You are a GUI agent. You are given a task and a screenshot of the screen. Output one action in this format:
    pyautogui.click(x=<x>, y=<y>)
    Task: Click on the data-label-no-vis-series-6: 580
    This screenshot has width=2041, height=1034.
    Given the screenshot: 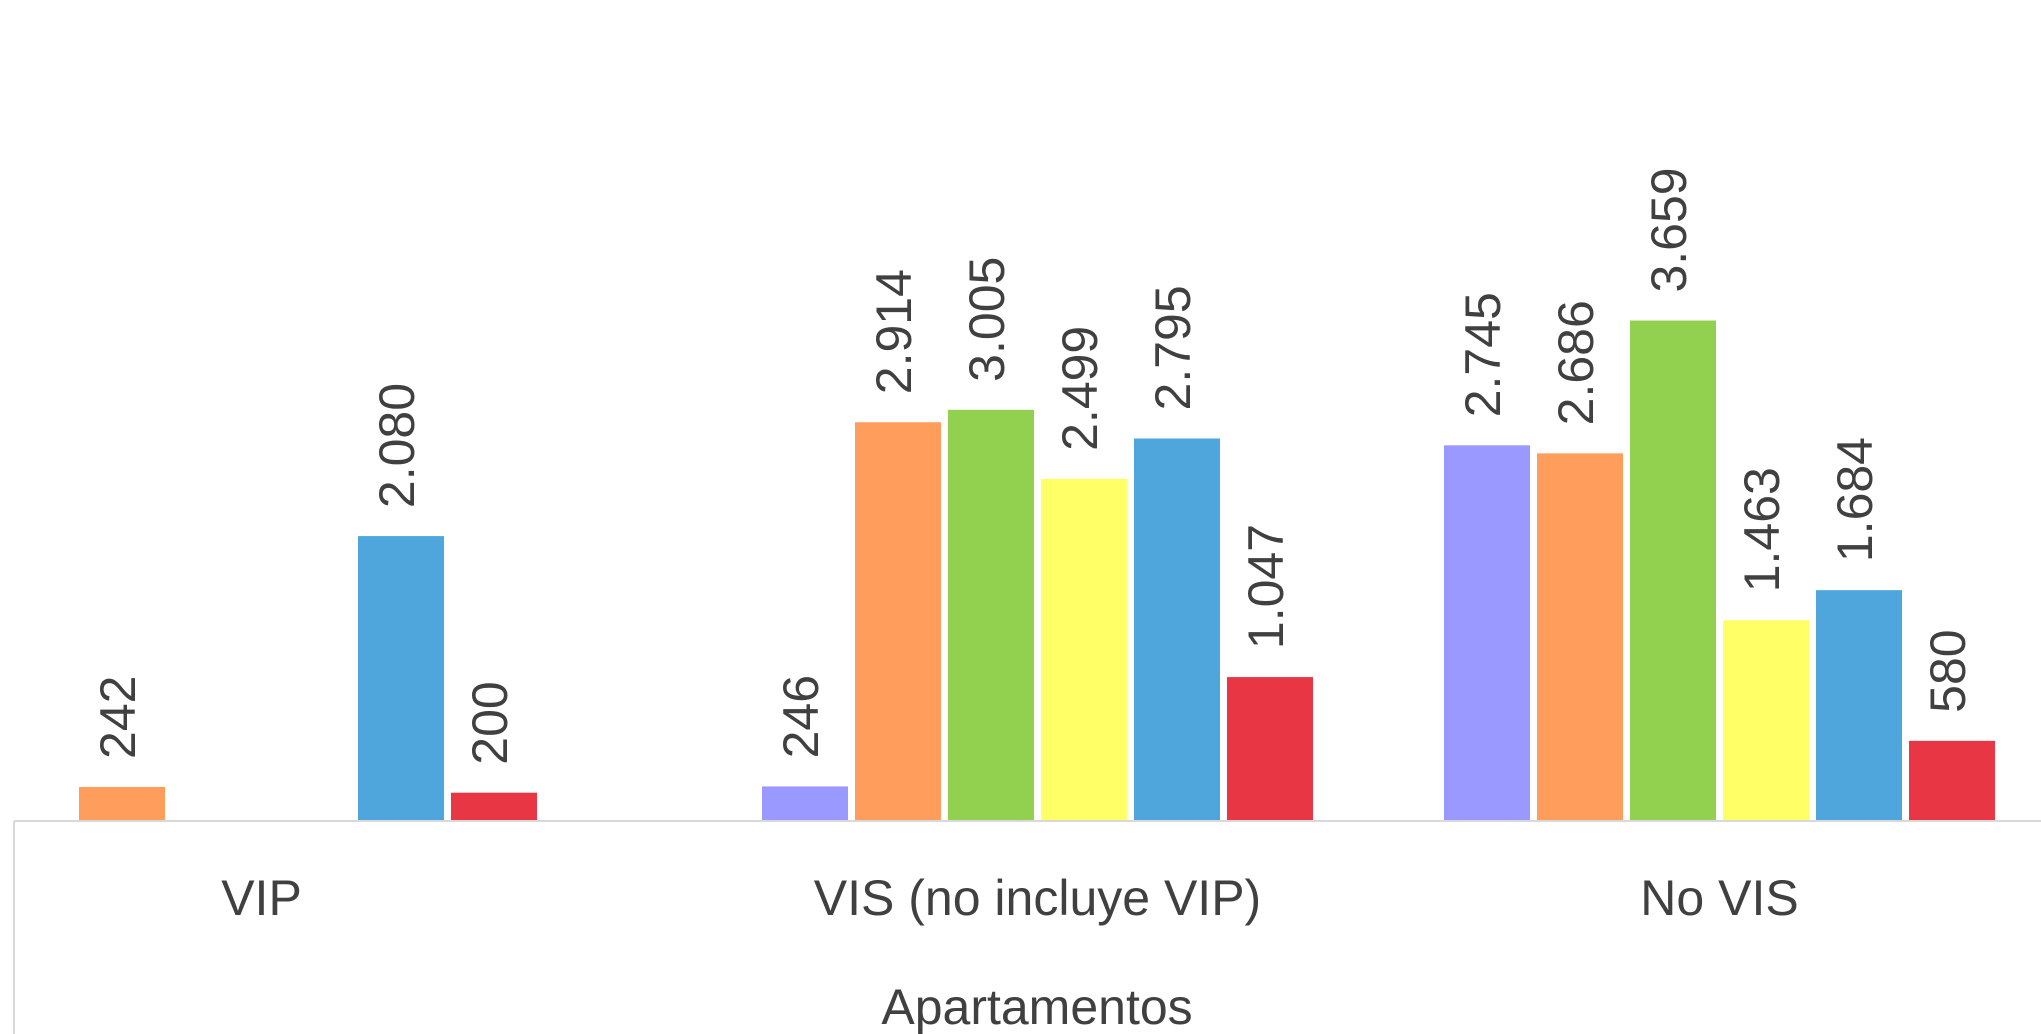 What is the action you would take?
    pyautogui.click(x=1948, y=670)
    